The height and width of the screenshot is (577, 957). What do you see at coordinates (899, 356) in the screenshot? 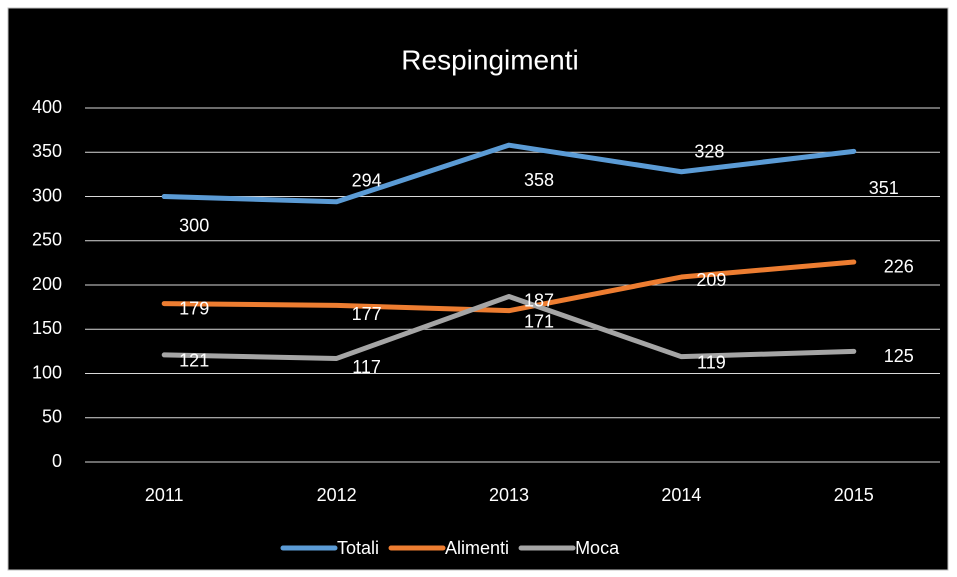
I see `data-label: 125` at bounding box center [899, 356].